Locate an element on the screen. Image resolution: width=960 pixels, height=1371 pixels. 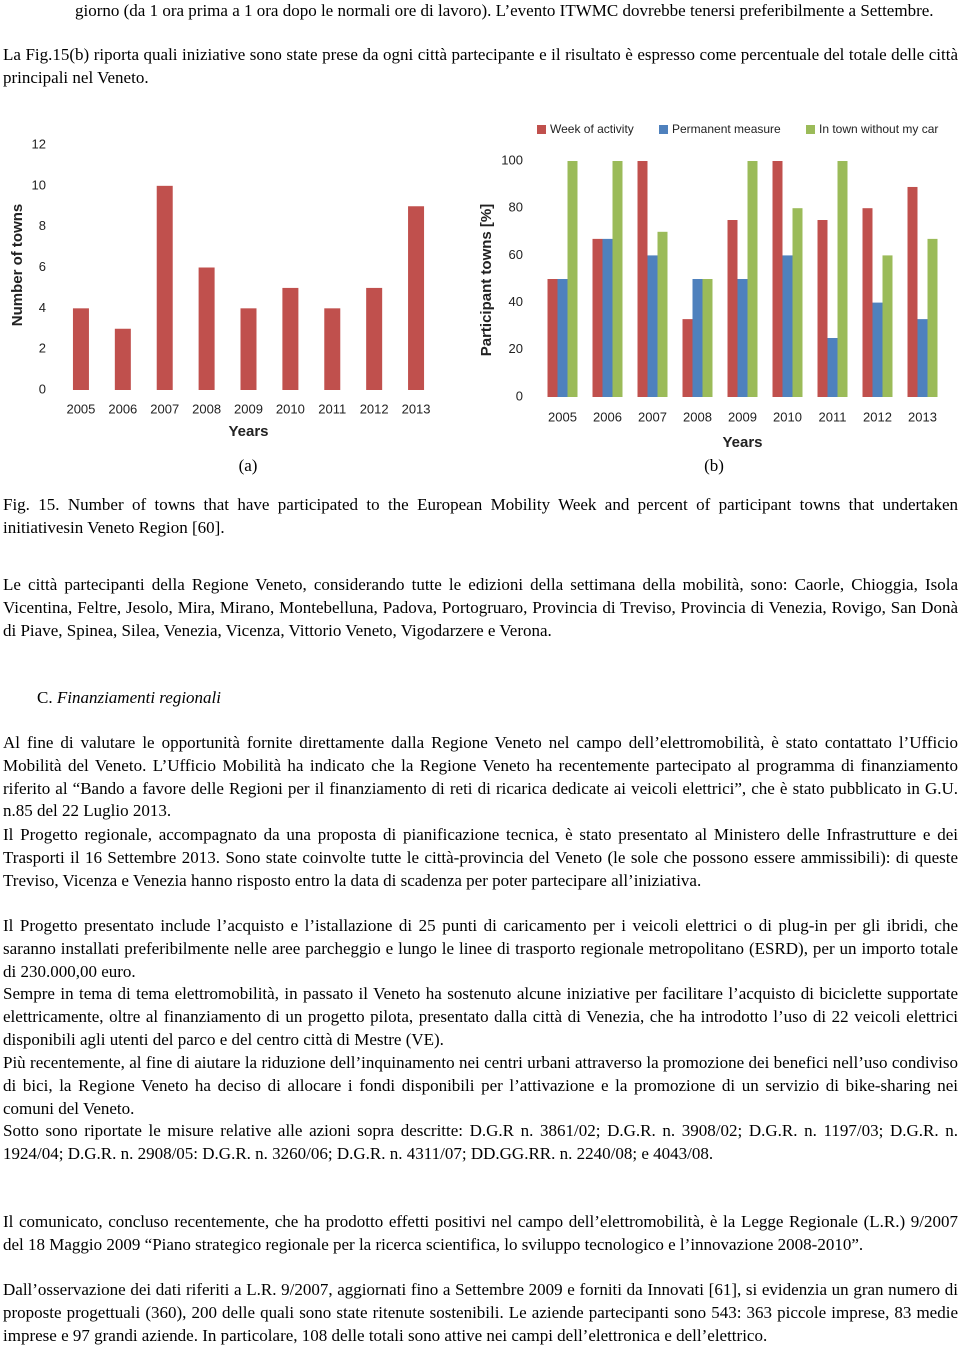
y-tick-label: 100 is located at coordinates (512, 159).